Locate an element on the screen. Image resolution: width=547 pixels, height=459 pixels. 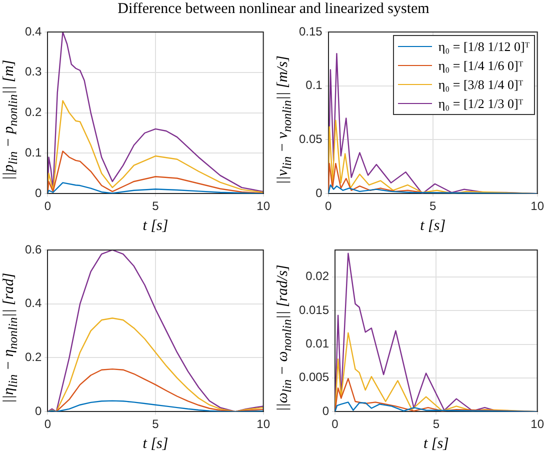
legend-label: η₀ = [1/4 1/6 0]ᵀ is located at coordinates (481, 66).